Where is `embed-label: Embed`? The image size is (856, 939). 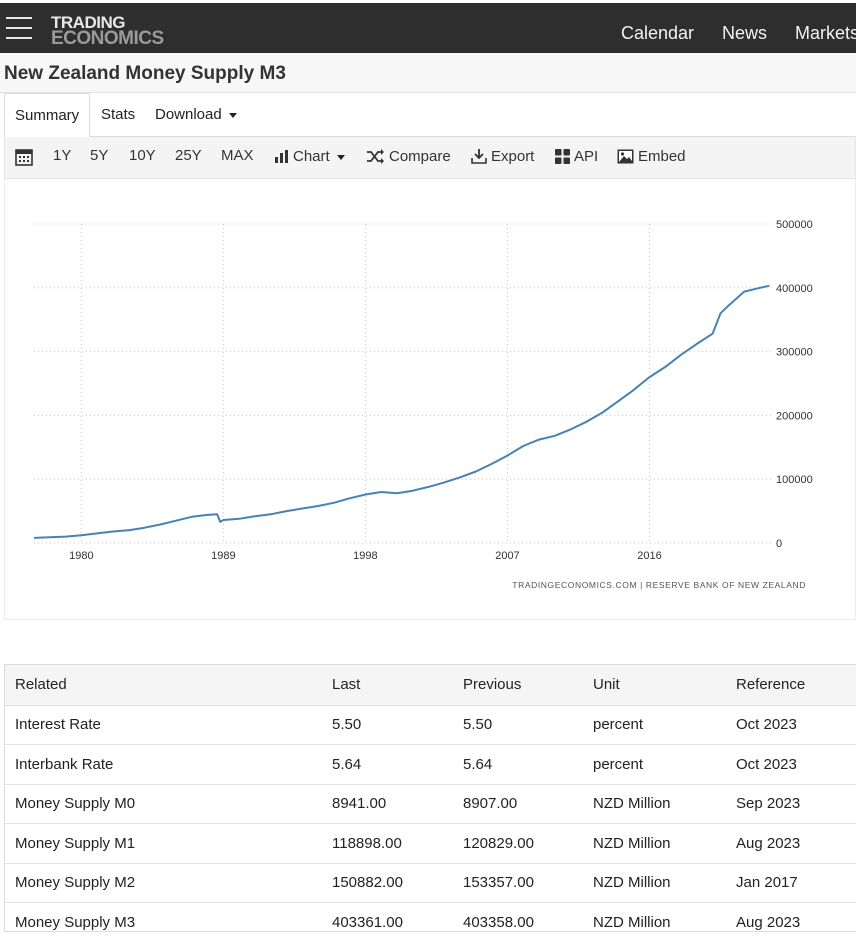 embed-label: Embed is located at coordinates (662, 156).